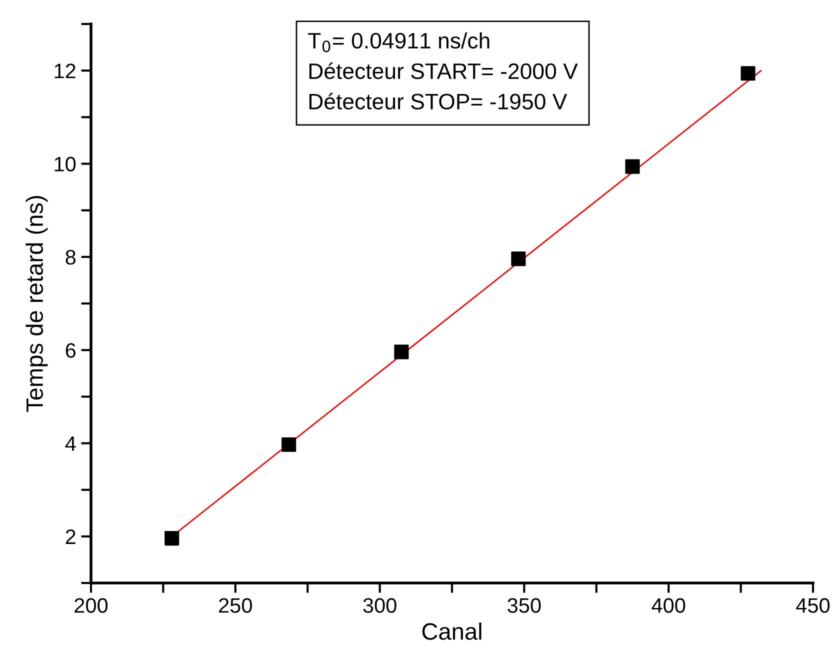  What do you see at coordinates (452, 631) in the screenshot?
I see `x-axis-title: Canal` at bounding box center [452, 631].